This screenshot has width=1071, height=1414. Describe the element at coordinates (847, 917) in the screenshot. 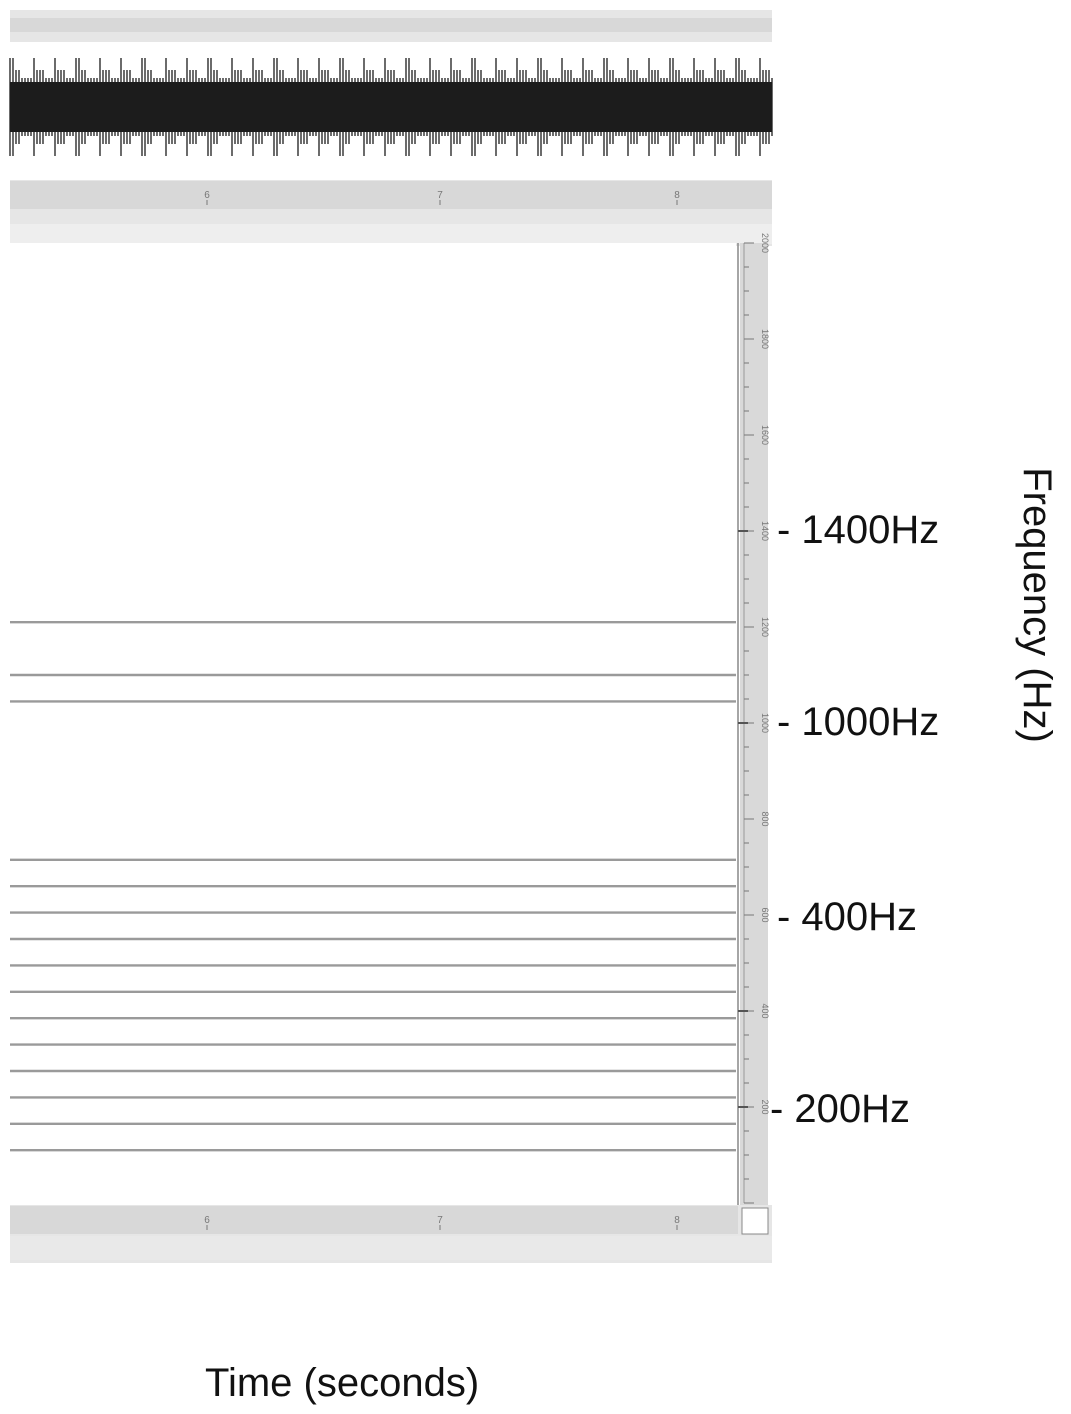

I see `freq-label-400: - 400Hz` at that location.